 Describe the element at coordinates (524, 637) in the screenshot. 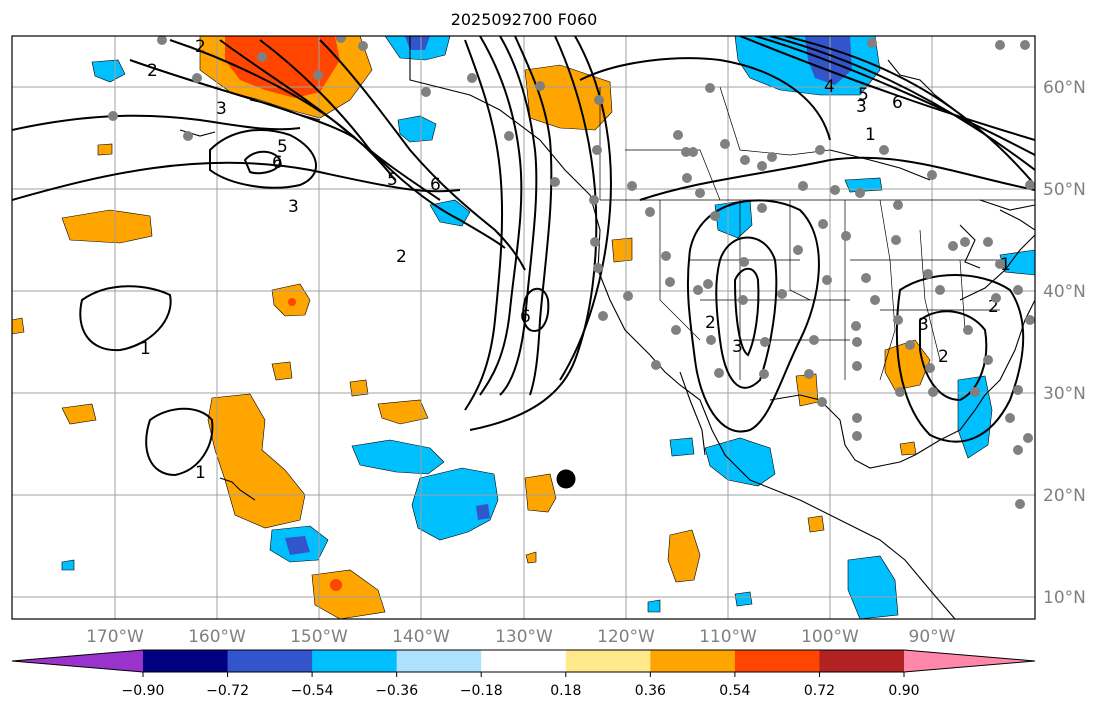

I see `longitude-label: 130°W` at that location.